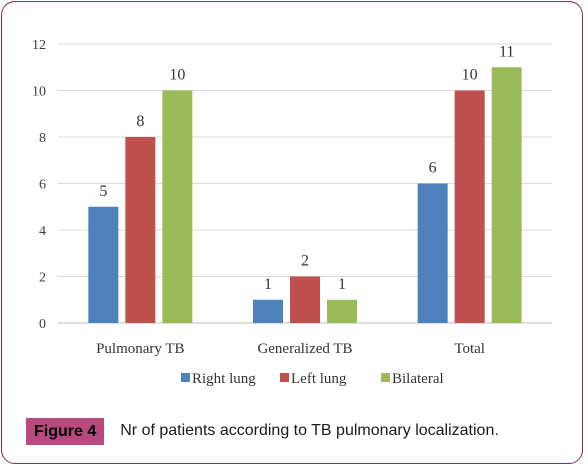  What do you see at coordinates (103, 191) in the screenshot?
I see `data-label: 5` at bounding box center [103, 191].